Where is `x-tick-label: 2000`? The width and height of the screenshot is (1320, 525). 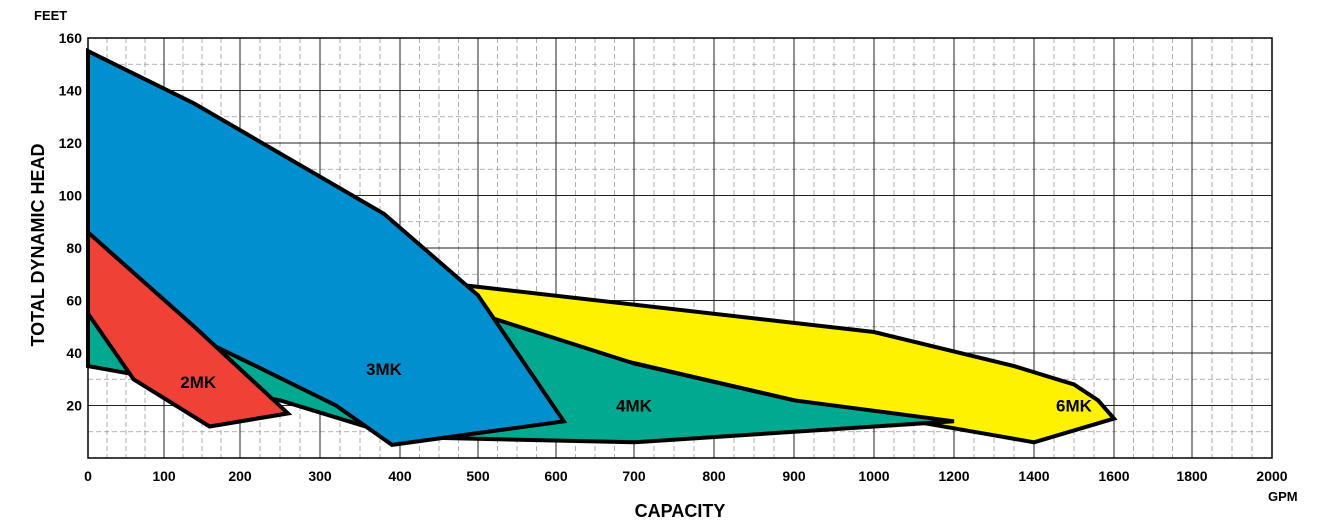 x-tick-label: 2000 is located at coordinates (1271, 476).